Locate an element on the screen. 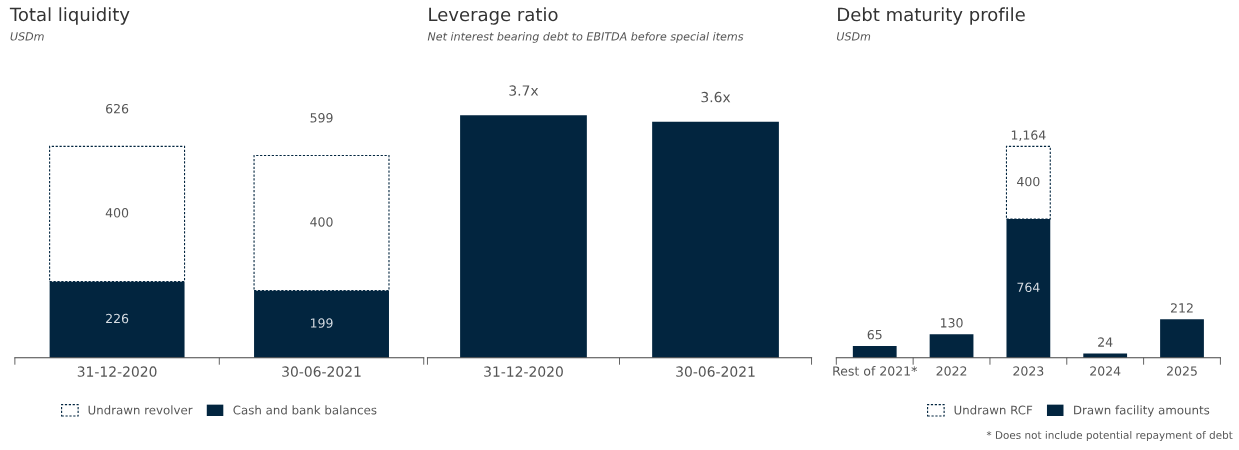 The image size is (1239, 450). chart-title: Total liquidity is located at coordinates (69, 16).